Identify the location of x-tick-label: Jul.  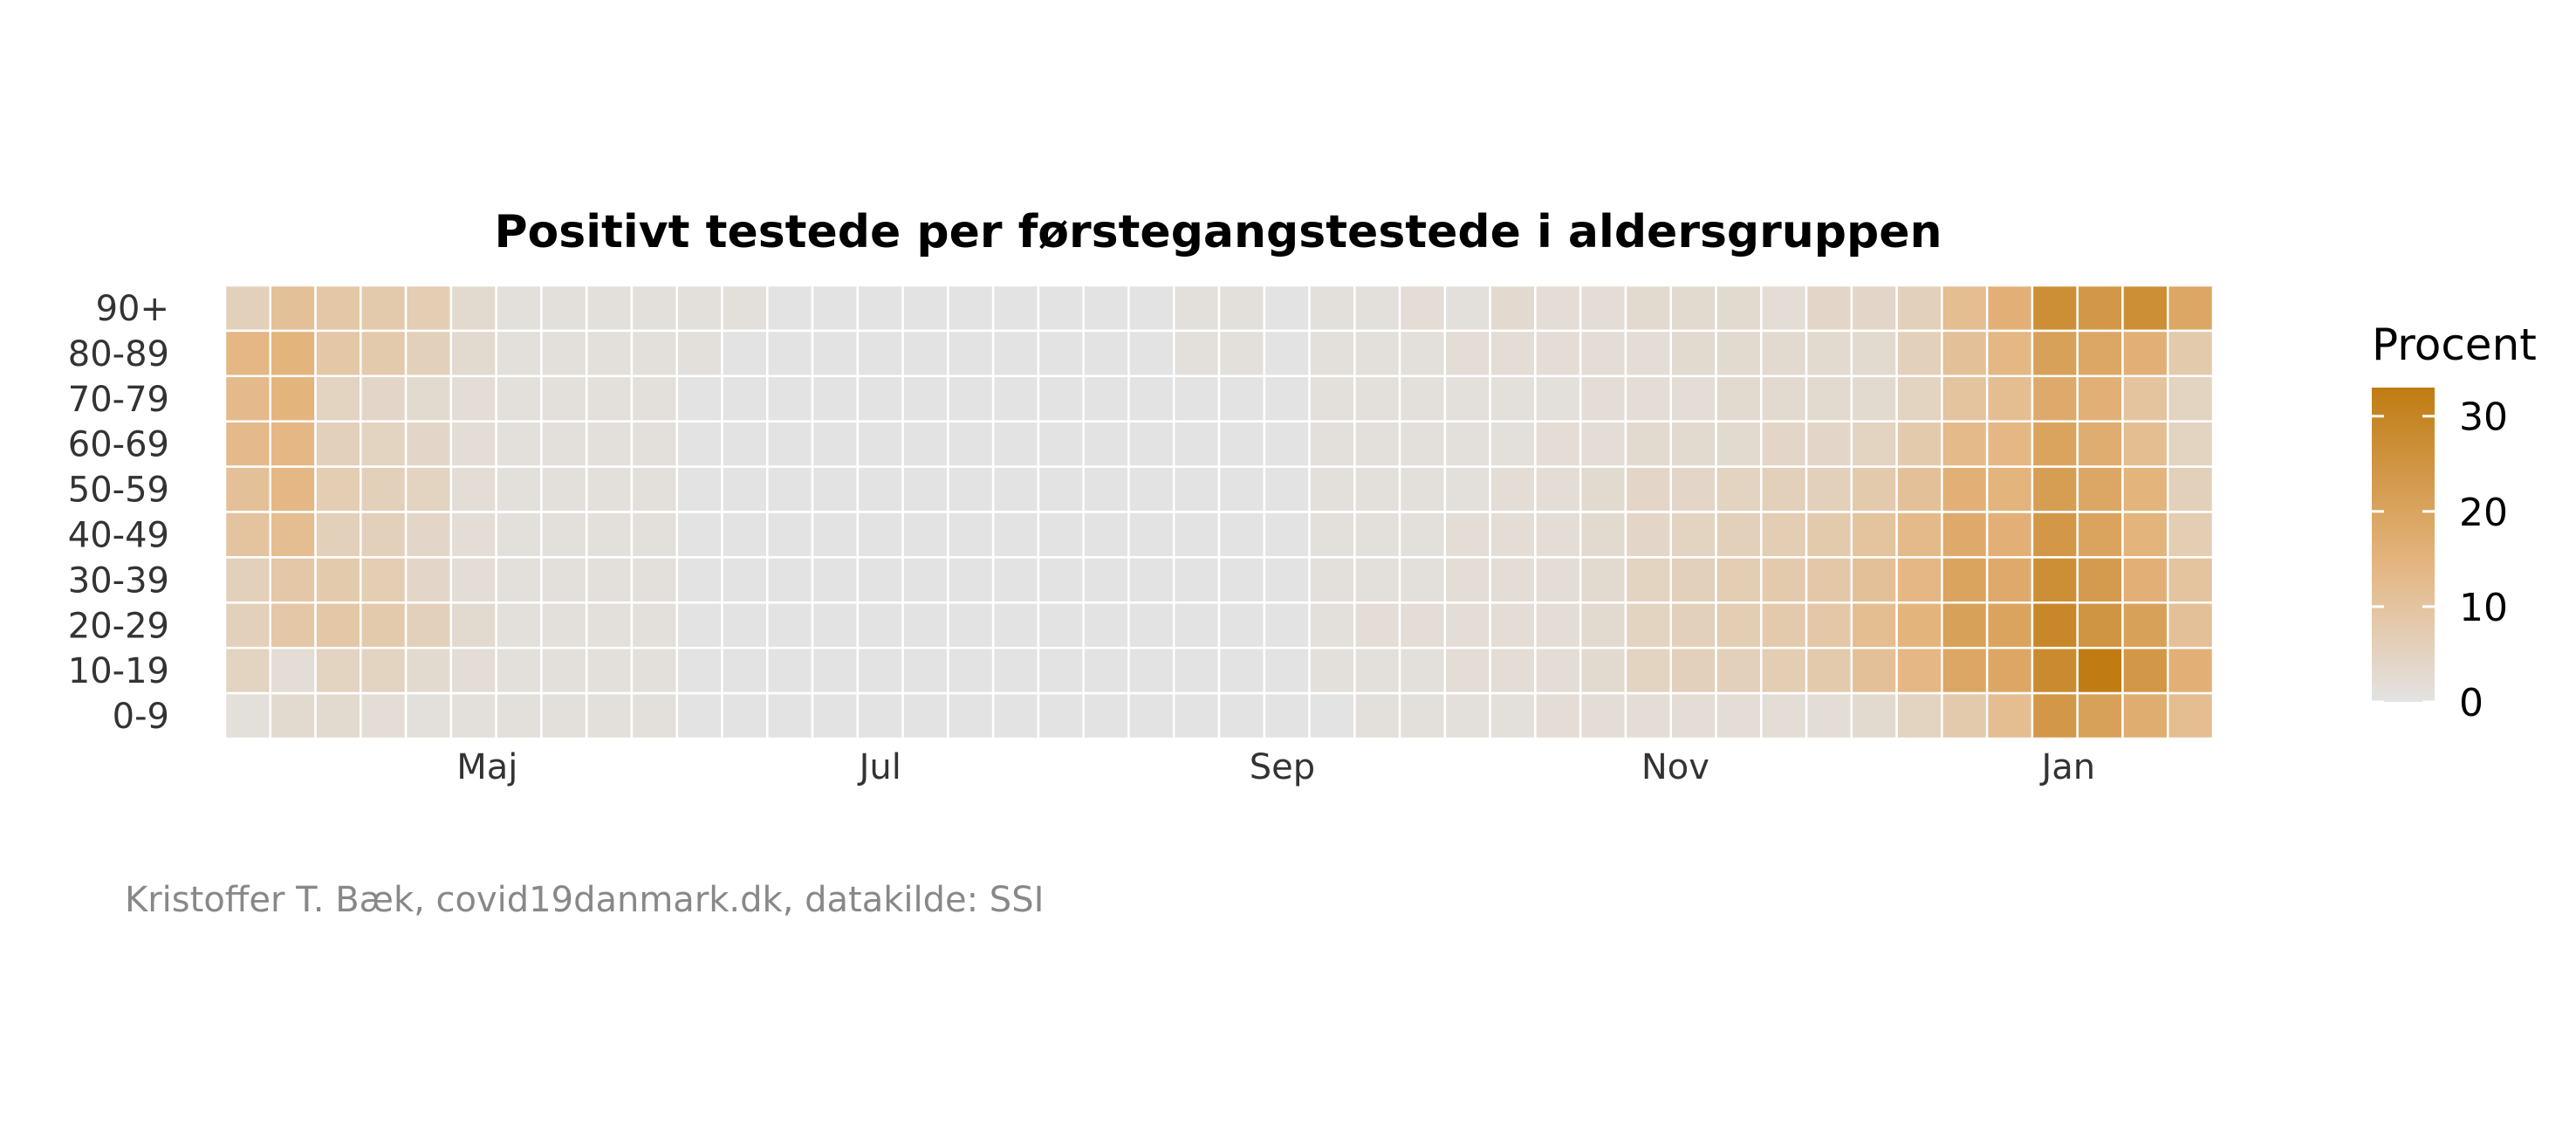
(879, 767).